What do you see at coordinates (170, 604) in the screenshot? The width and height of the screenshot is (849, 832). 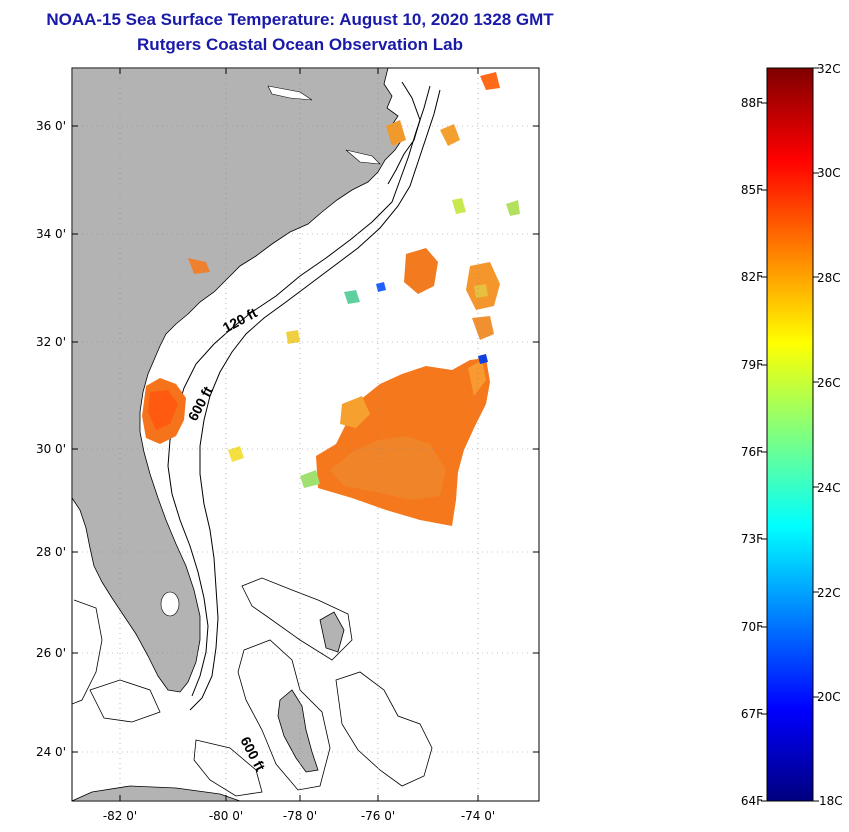 I see `lake-okeechobee` at bounding box center [170, 604].